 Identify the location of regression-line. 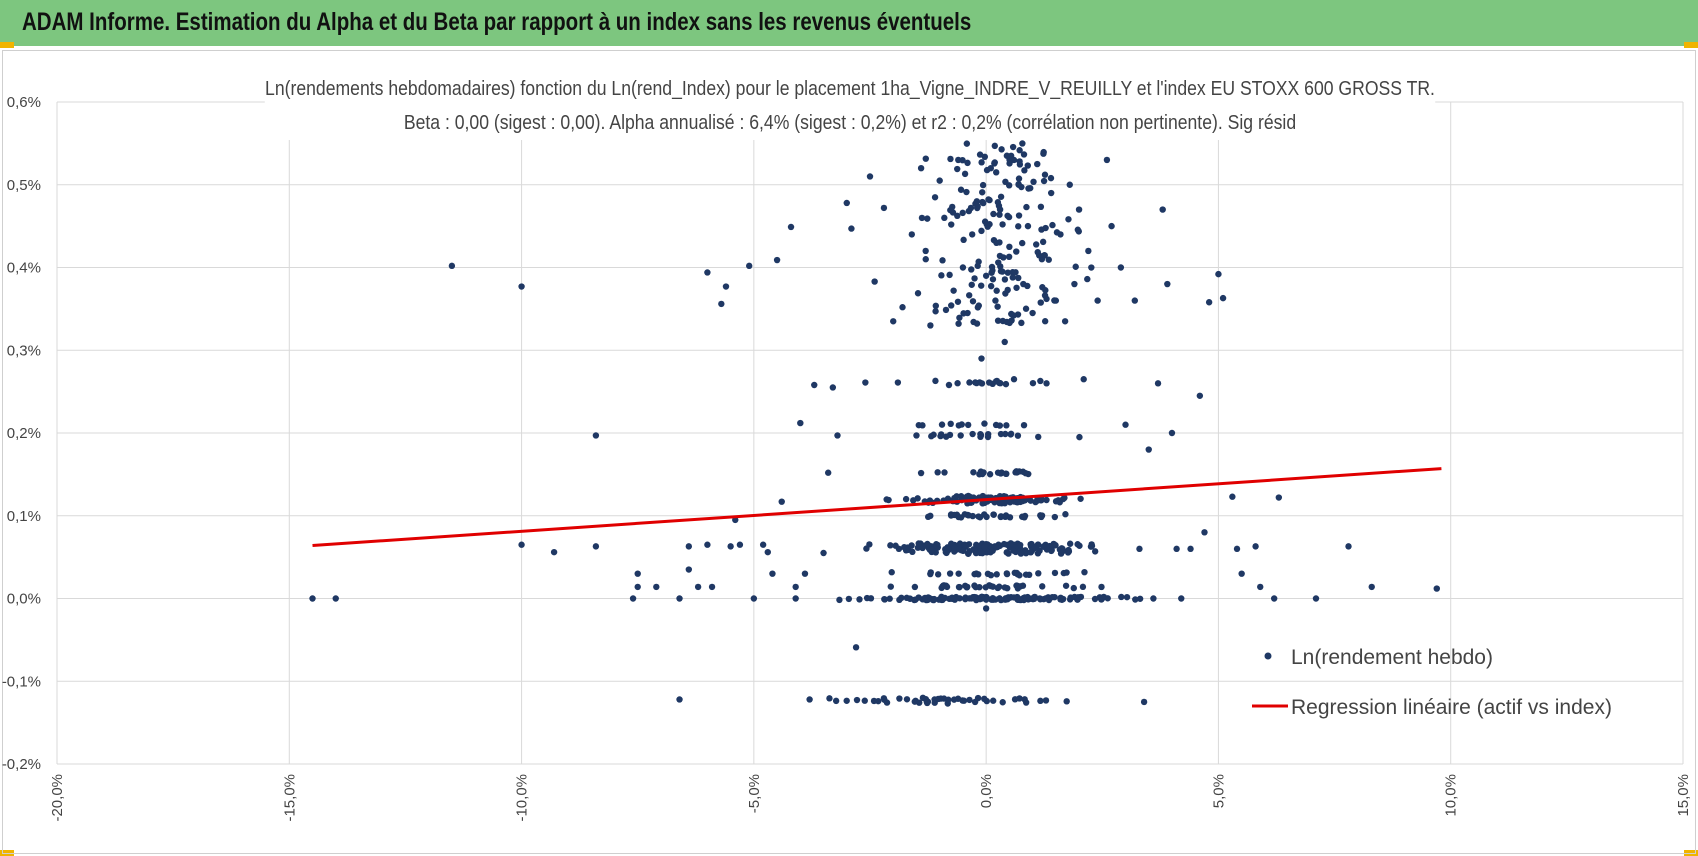
(877, 507).